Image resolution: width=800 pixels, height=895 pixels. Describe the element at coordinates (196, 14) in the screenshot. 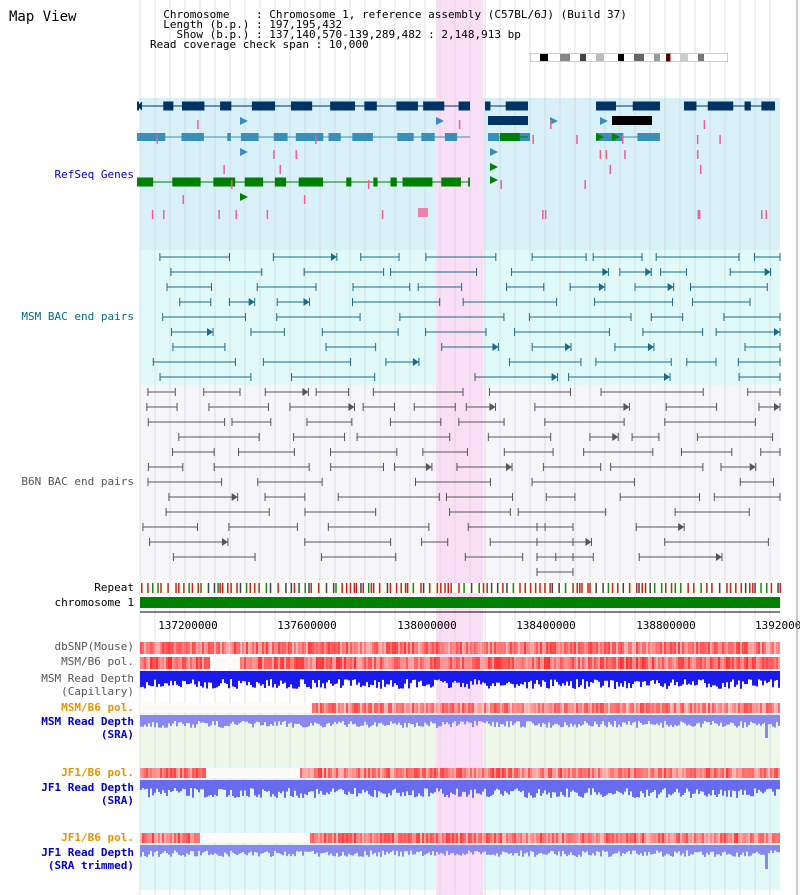

I see `chromosome-key: Chromosome` at that location.